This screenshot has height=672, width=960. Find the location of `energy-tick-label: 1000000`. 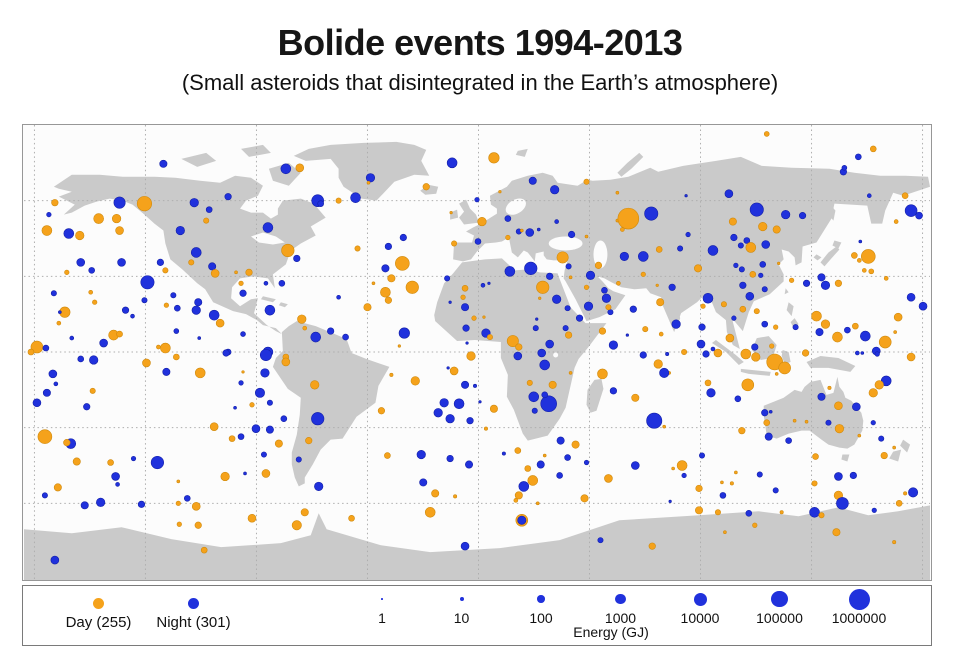

energy-tick-label: 1000000 is located at coordinates (859, 618).